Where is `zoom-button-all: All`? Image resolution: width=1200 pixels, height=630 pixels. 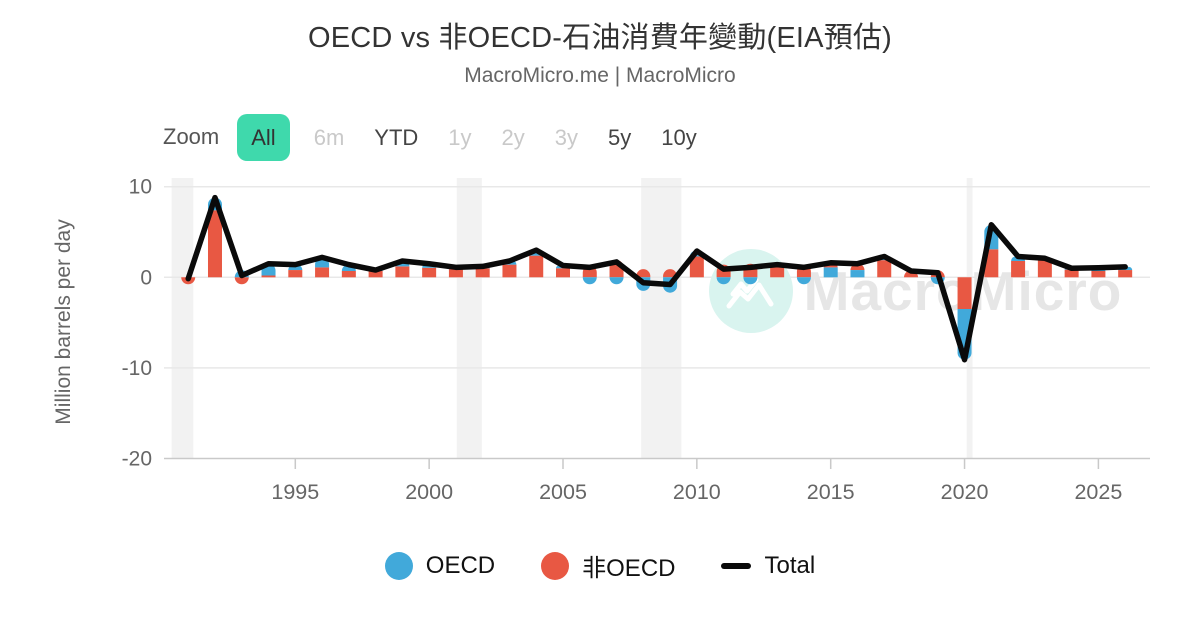
zoom-button-all: All is located at coordinates (263, 137).